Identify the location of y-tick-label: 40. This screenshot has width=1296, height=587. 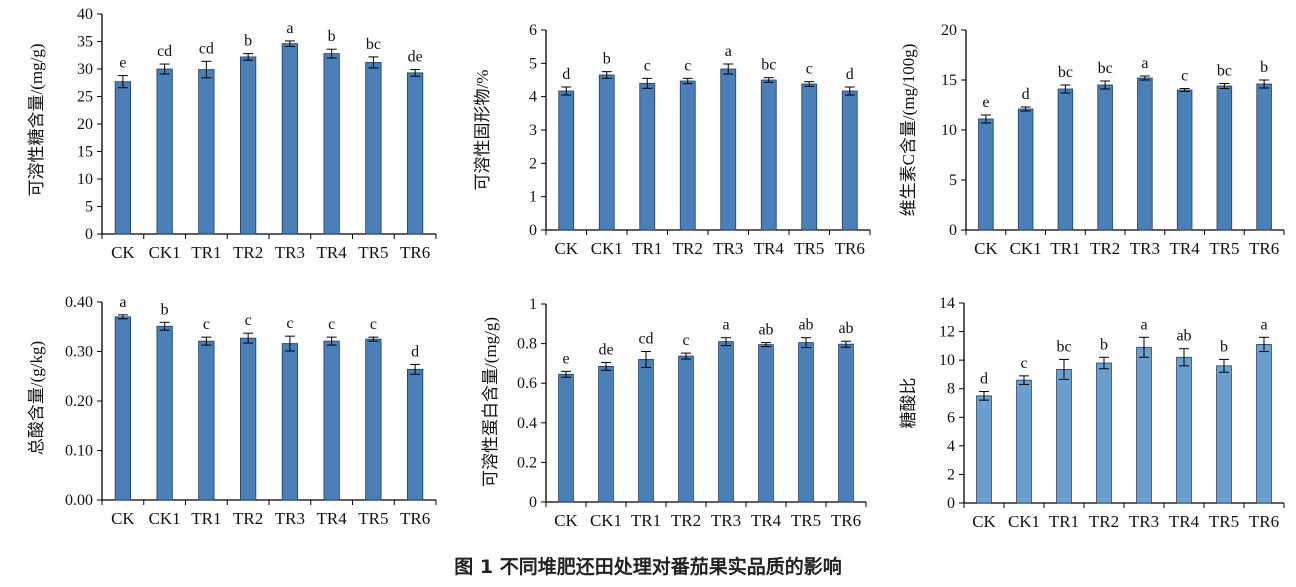
(85, 14).